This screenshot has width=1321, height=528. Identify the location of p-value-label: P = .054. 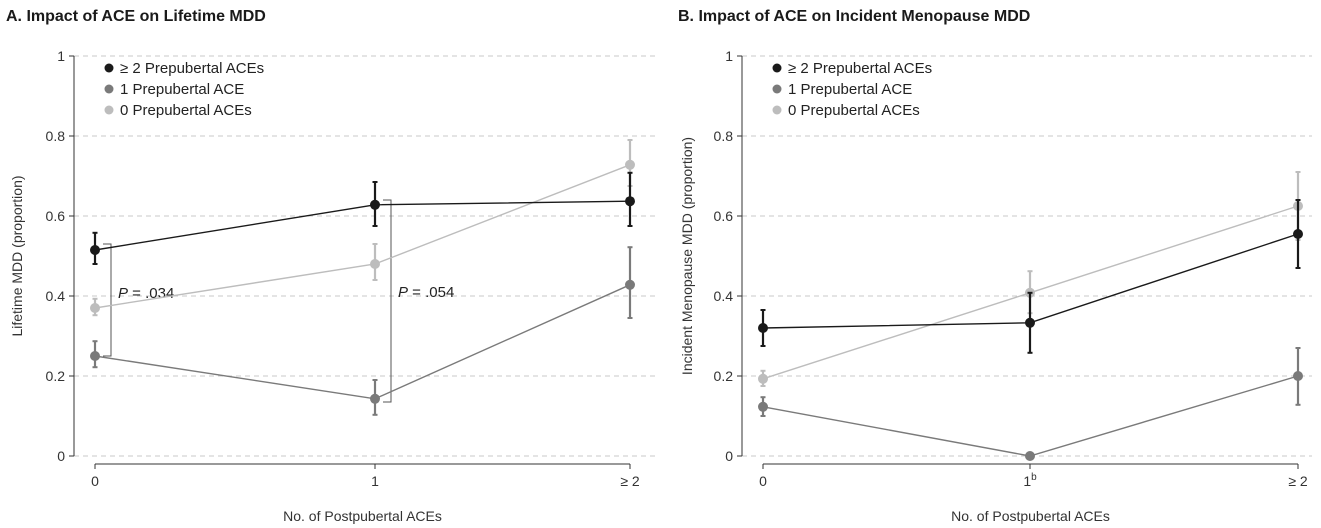
(426, 292).